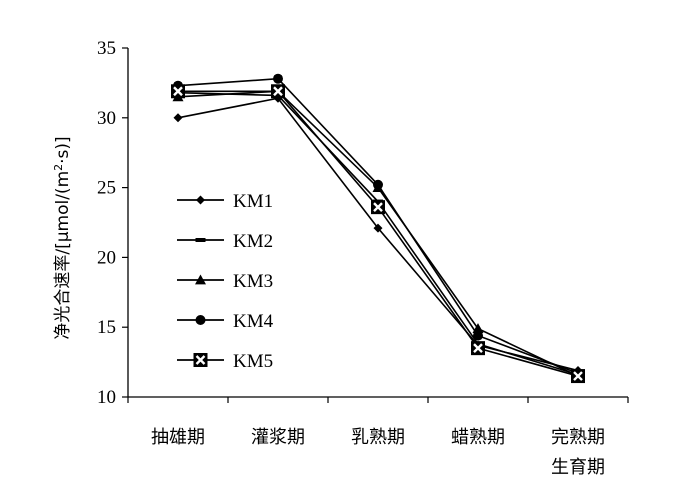 Image resolution: width=679 pixels, height=495 pixels. I want to click on y-tick-label: 35, so click(106, 48).